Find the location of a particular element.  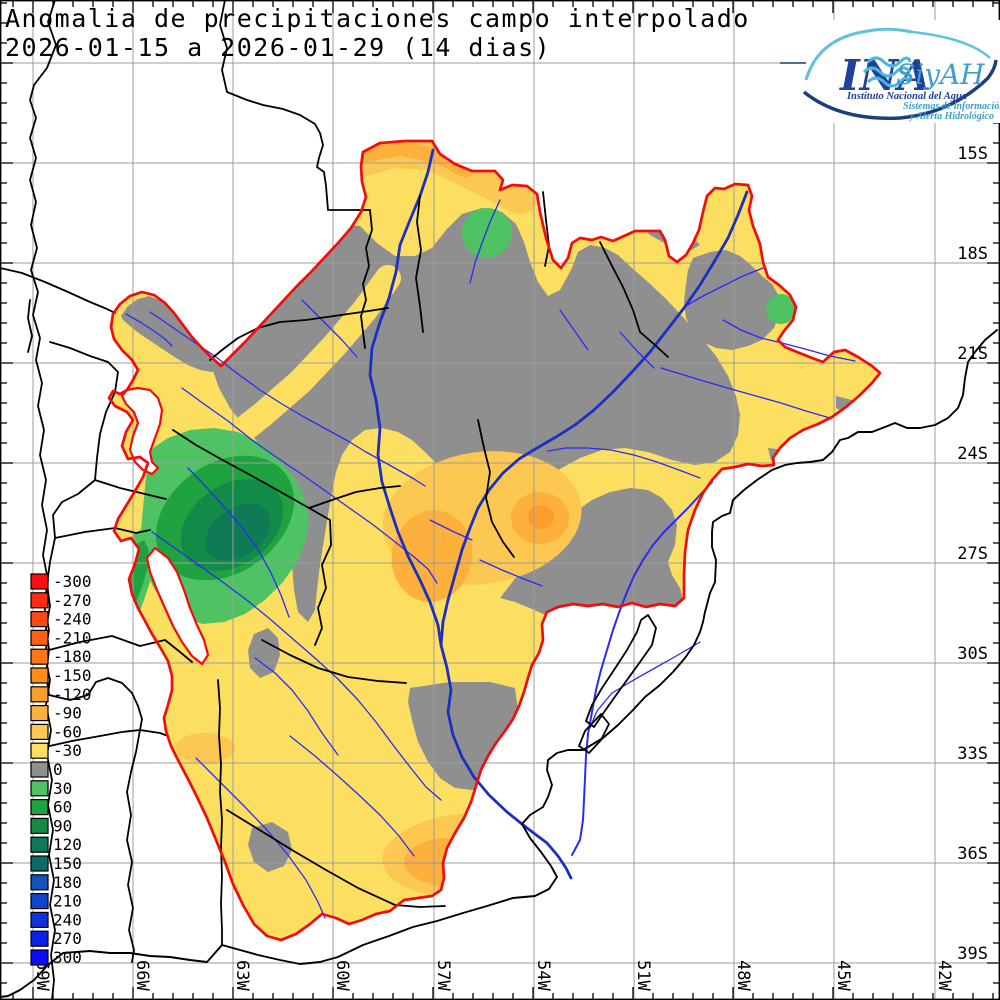

legend-value-150: 150 is located at coordinates (67, 863).